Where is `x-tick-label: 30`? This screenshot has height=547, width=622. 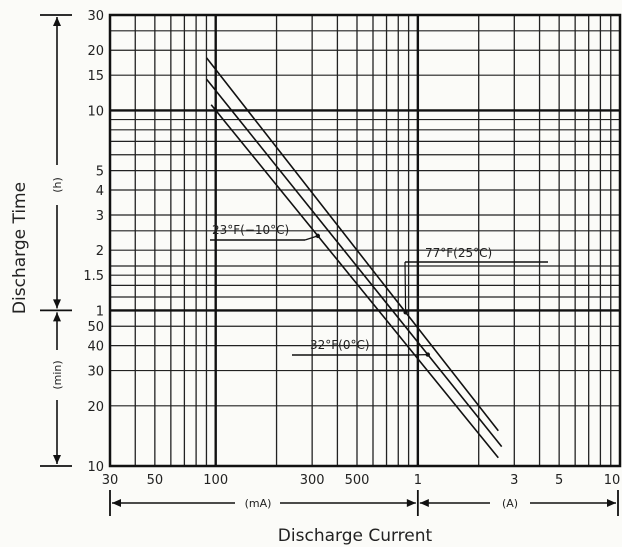 x-tick-label: 30 is located at coordinates (110, 480).